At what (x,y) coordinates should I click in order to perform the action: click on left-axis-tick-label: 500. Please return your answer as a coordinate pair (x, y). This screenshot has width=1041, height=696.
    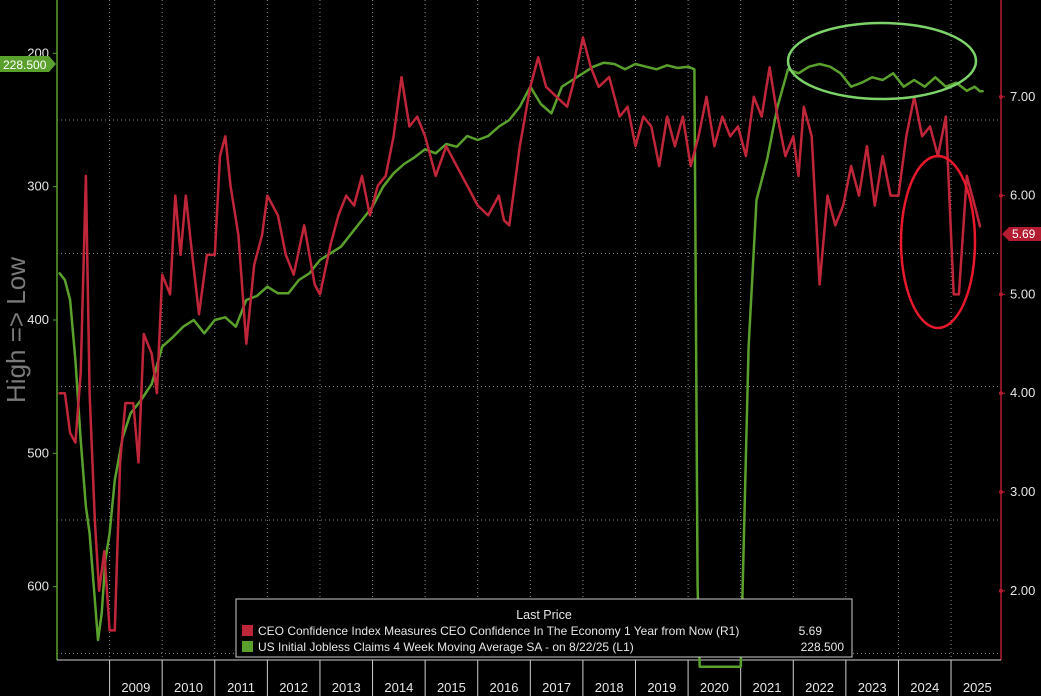
    Looking at the image, I should click on (38, 452).